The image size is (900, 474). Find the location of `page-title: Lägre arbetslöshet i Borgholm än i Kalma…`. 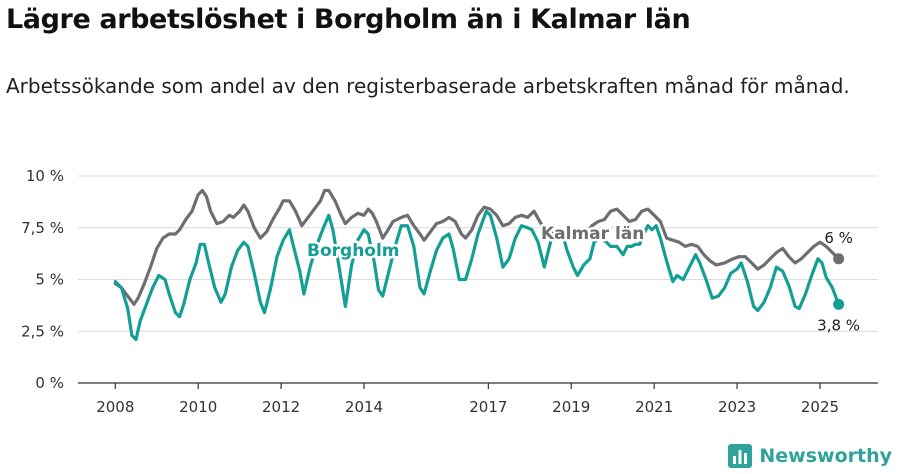

page-title: Lägre arbetslöshet i Borgholm än i Kalma… is located at coordinates (348, 19).